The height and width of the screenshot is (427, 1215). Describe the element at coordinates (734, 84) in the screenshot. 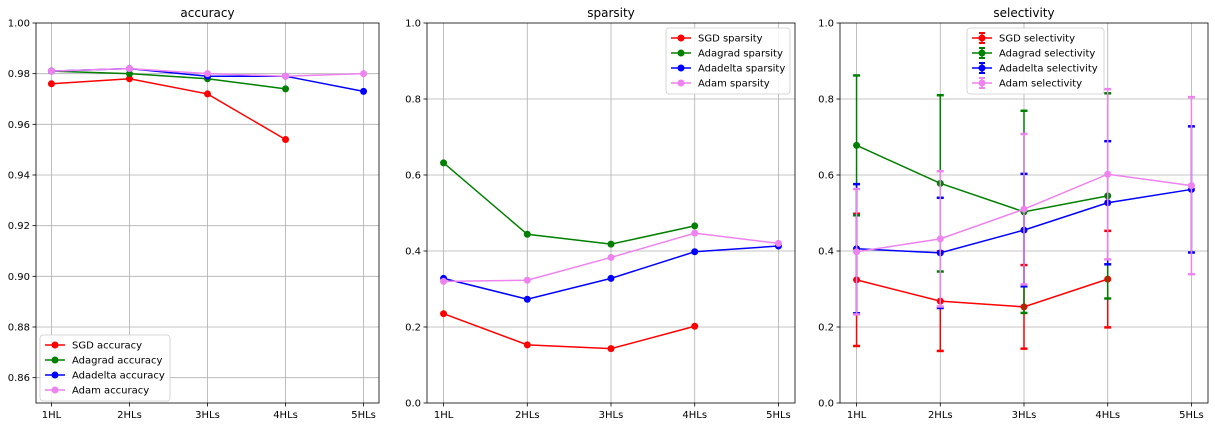

I see `legend-label: Adam sparsity` at that location.